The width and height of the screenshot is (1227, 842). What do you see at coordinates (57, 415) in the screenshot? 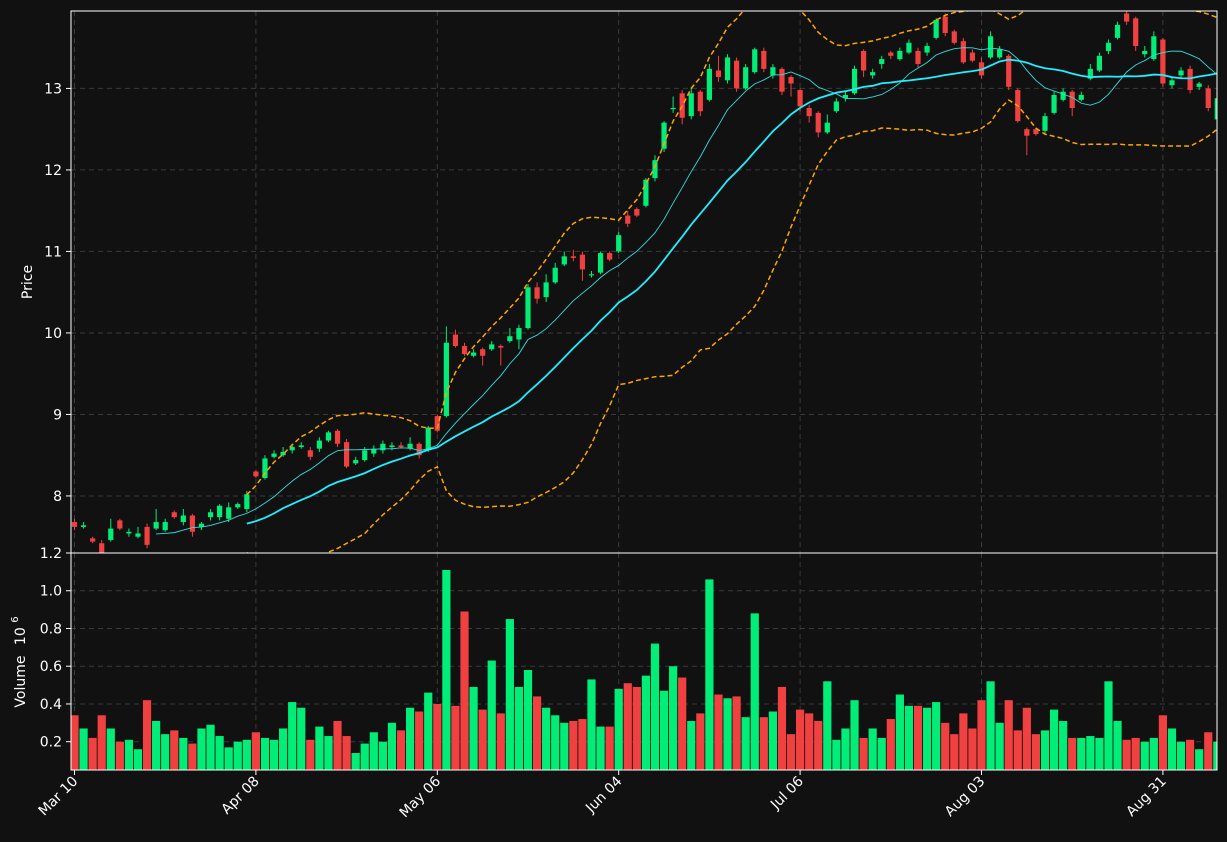
I see `price-y-tick-label: 9` at bounding box center [57, 415].